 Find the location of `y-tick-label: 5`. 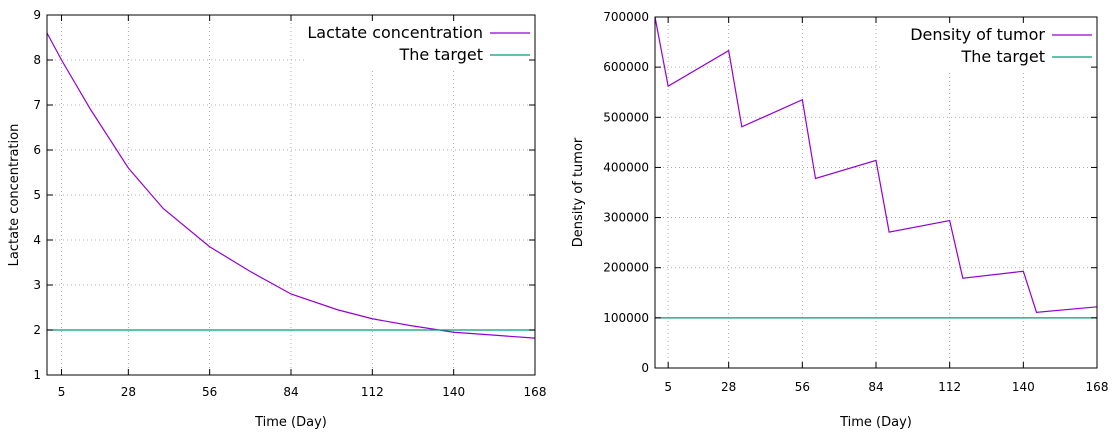

y-tick-label: 5 is located at coordinates (37, 195).